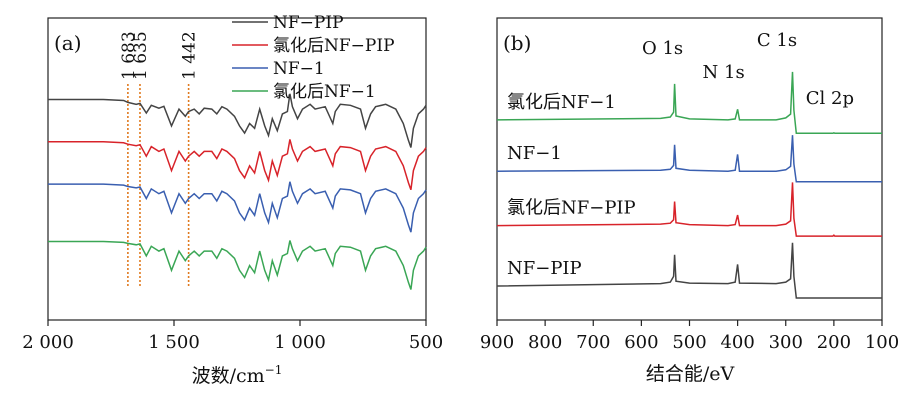  Describe the element at coordinates (517, 43) in the screenshot. I see `panel-b-label: (b)` at that location.